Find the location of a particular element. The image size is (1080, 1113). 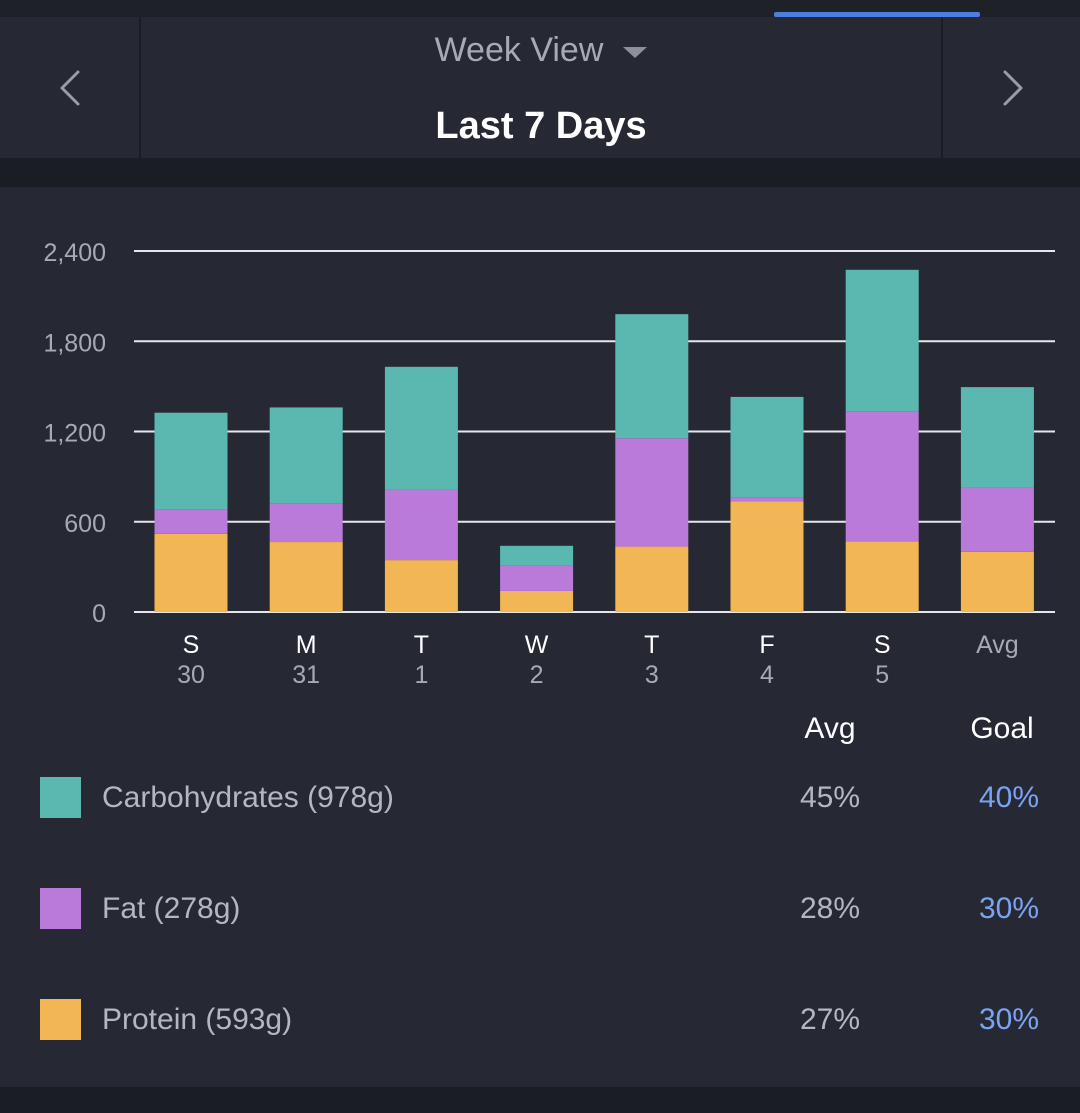

protein-swatch is located at coordinates (60, 1019).